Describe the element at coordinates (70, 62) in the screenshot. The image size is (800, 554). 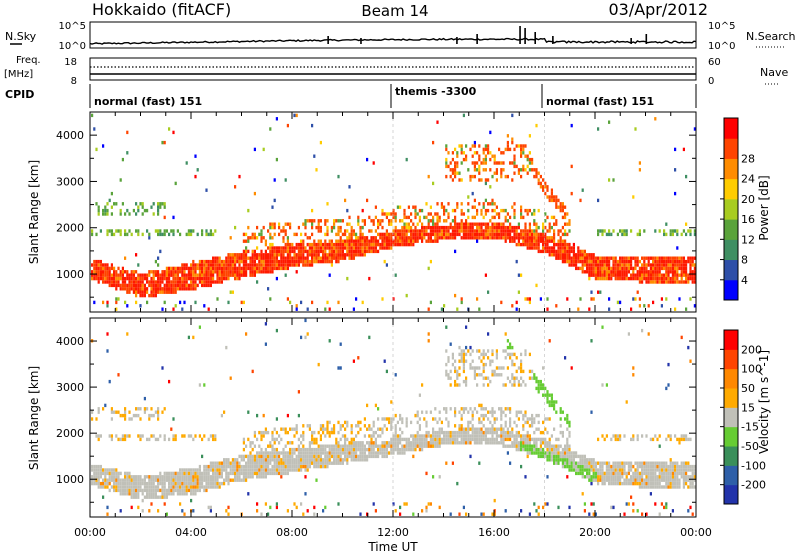
I see `freq-tick-high: 18` at that location.